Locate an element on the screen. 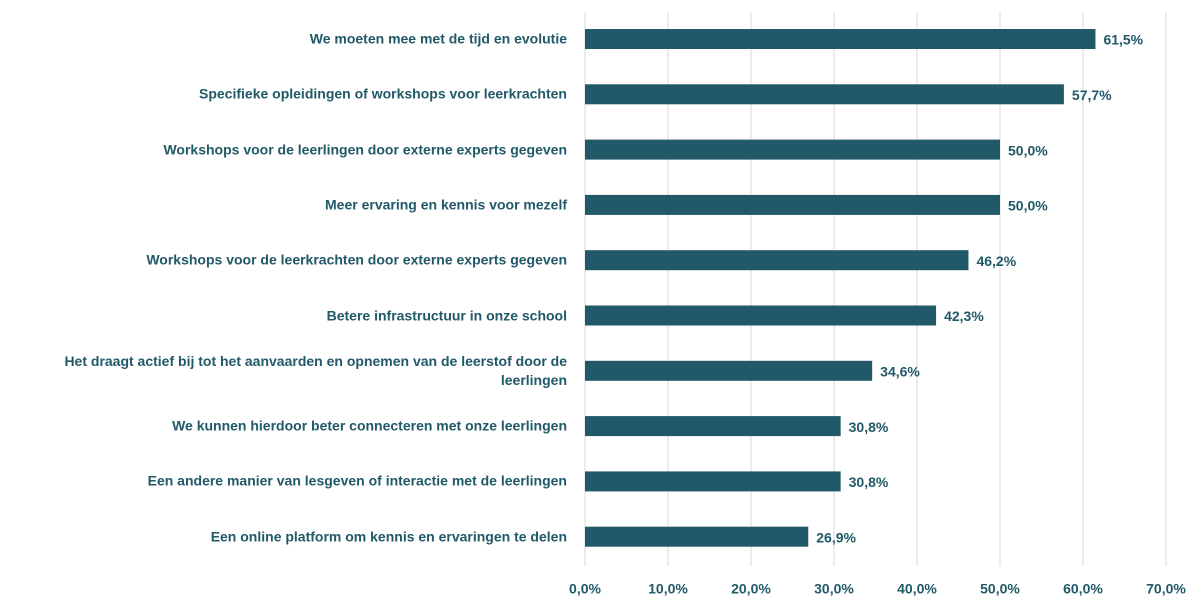  x-tick-label: 30,0% is located at coordinates (834, 589).